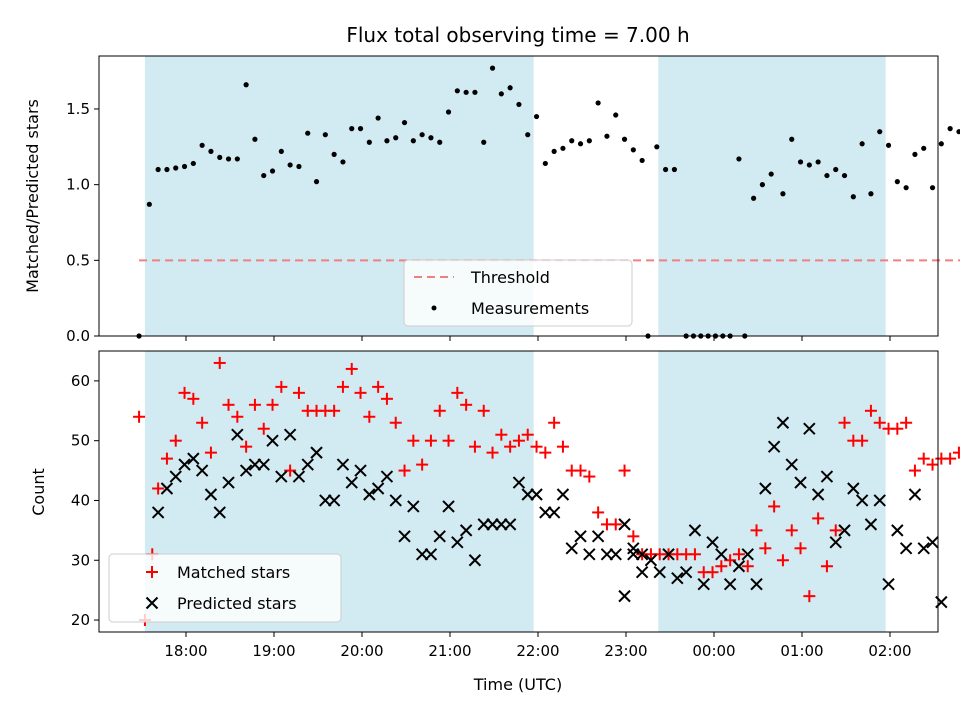  I want to click on y-tick-label: 0.5, so click(78, 260).